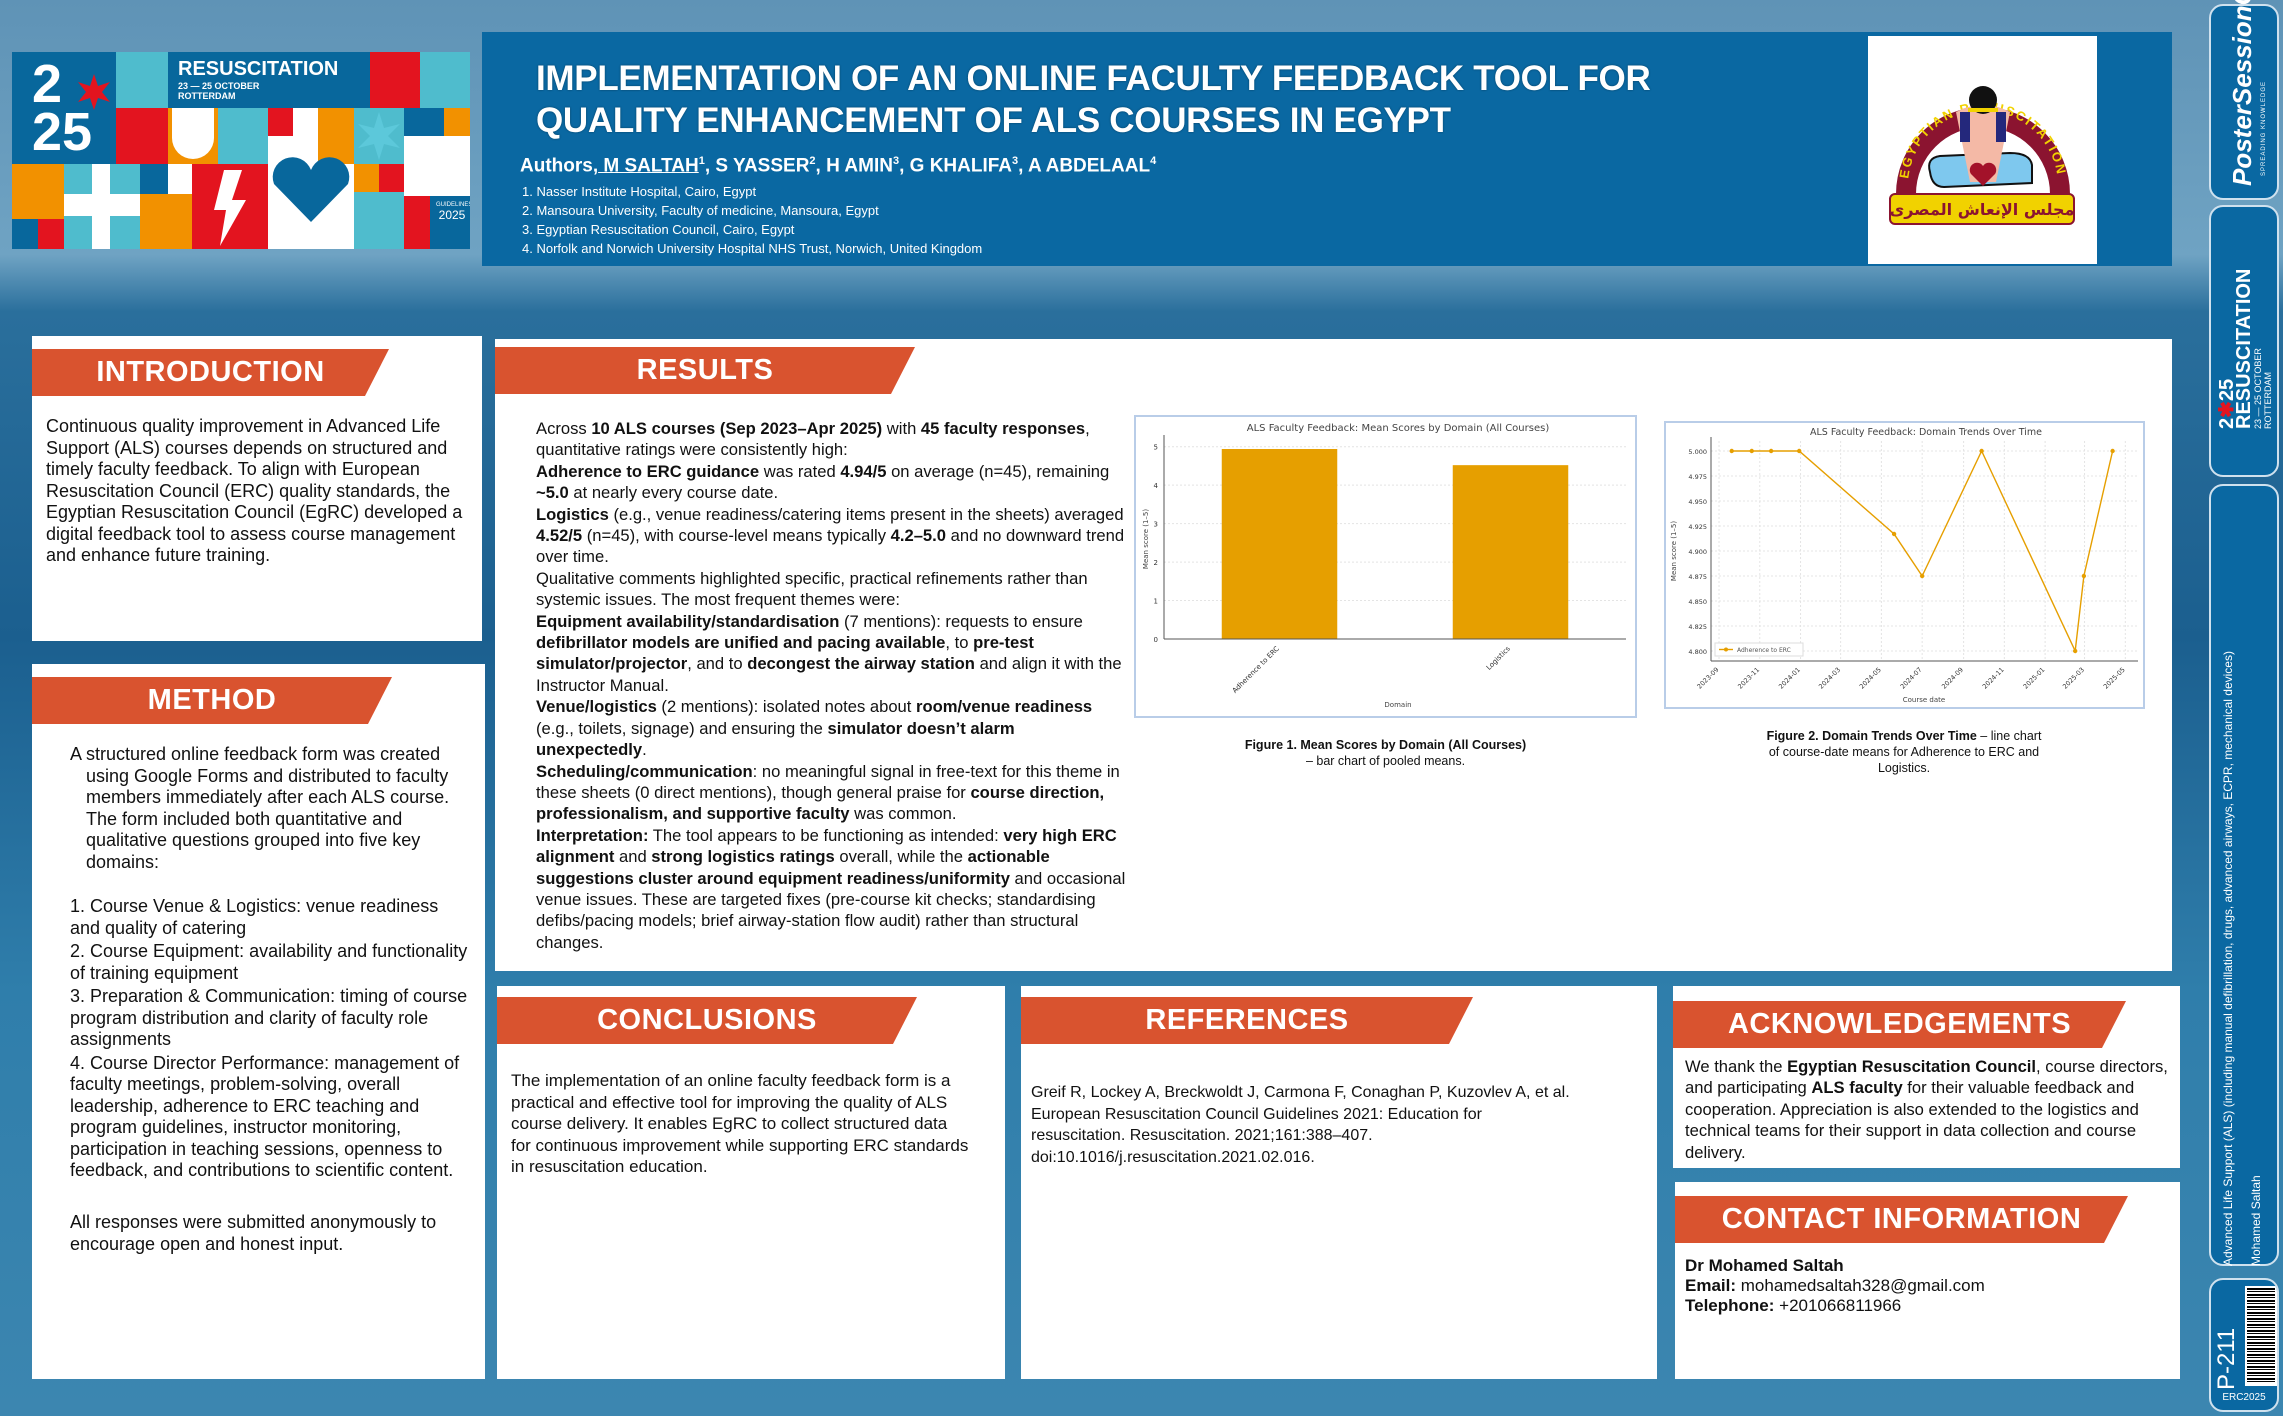 This screenshot has width=2283, height=1416. Describe the element at coordinates (2244, 1397) in the screenshot. I see `congress-label: ERC2025` at that location.